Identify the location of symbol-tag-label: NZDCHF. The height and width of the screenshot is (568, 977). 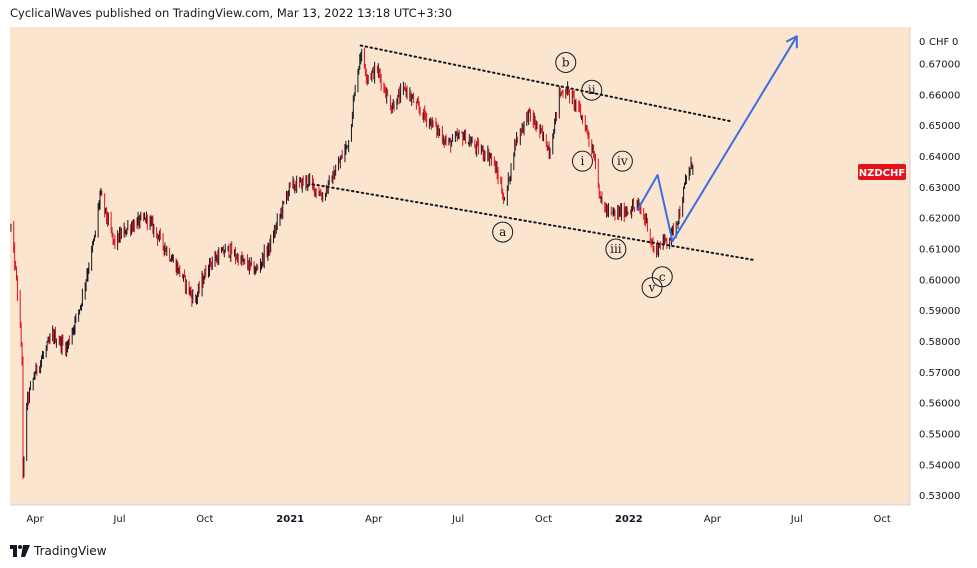
(882, 173).